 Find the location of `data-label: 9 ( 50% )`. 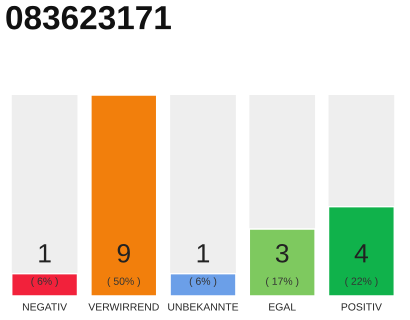

data-label: 9 ( 50% ) is located at coordinates (124, 265).